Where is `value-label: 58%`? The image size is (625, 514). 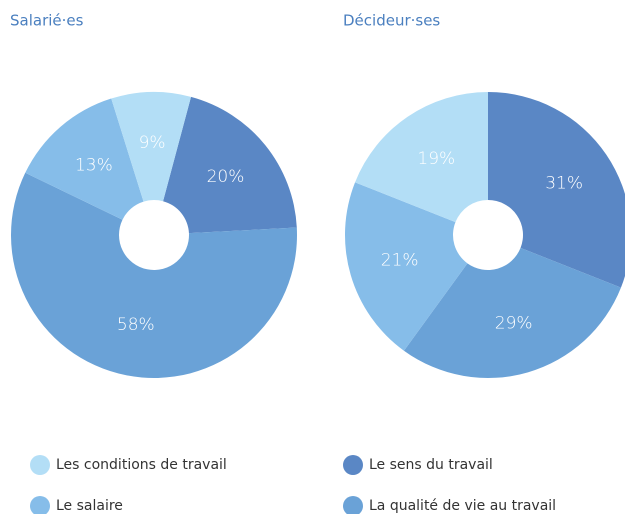
value-label: 58% is located at coordinates (136, 325).